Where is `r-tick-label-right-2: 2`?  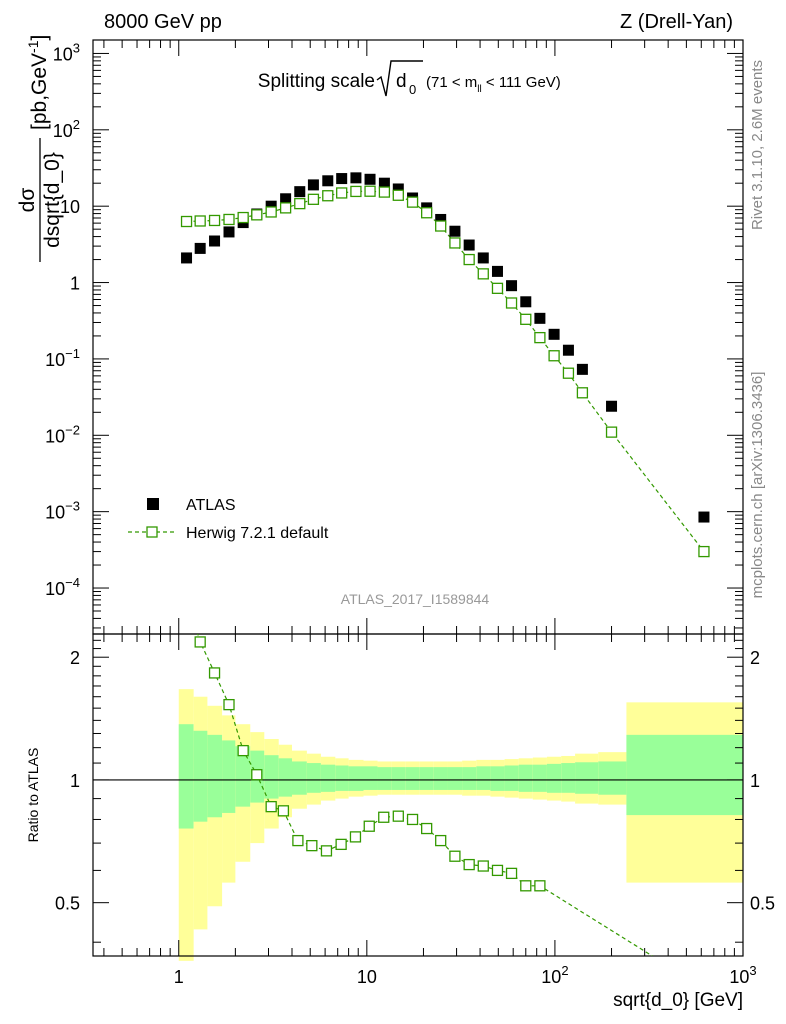 r-tick-label-right-2: 2 is located at coordinates (755, 658).